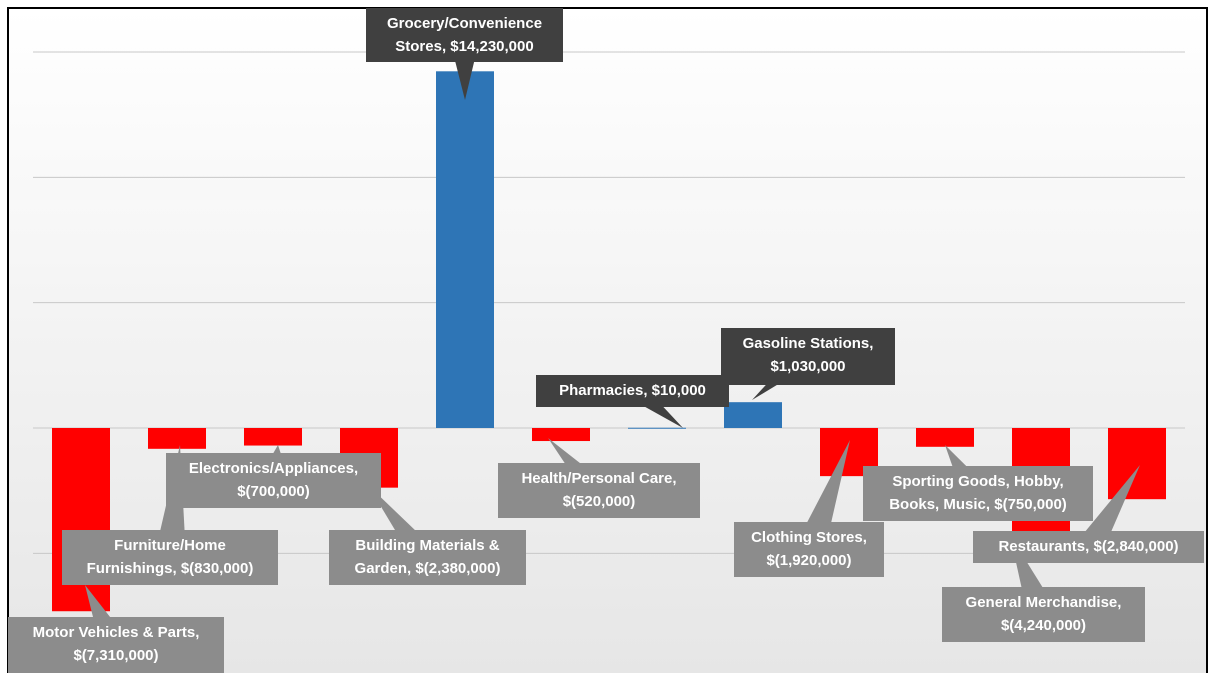 This screenshot has width=1208, height=673. I want to click on label-category: General Merchandise, so click(1041, 602).